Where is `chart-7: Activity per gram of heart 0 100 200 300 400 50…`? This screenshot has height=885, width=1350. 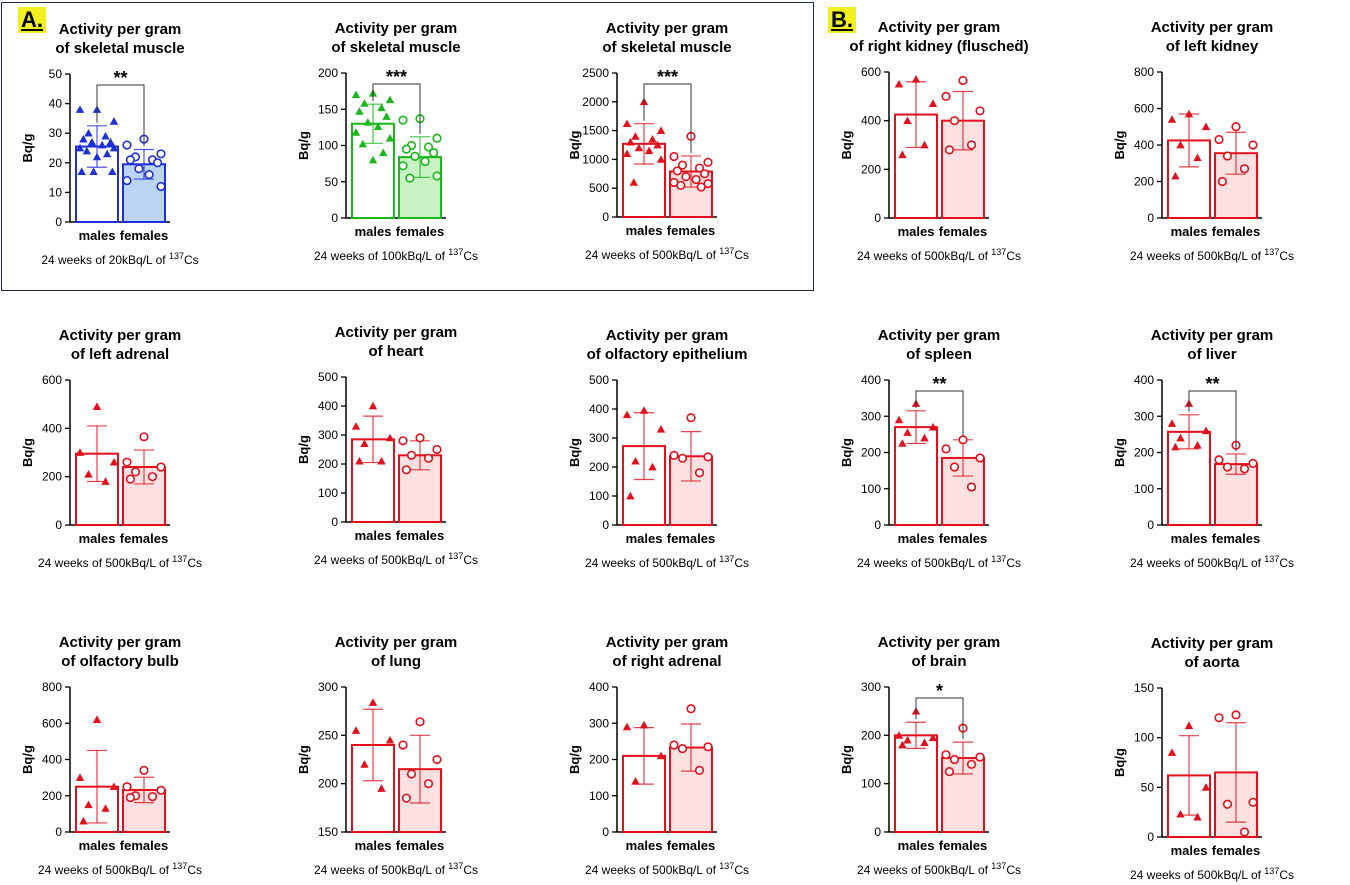 chart-7: Activity per gram of heart 0 100 200 300 400 50… is located at coordinates (387, 445).